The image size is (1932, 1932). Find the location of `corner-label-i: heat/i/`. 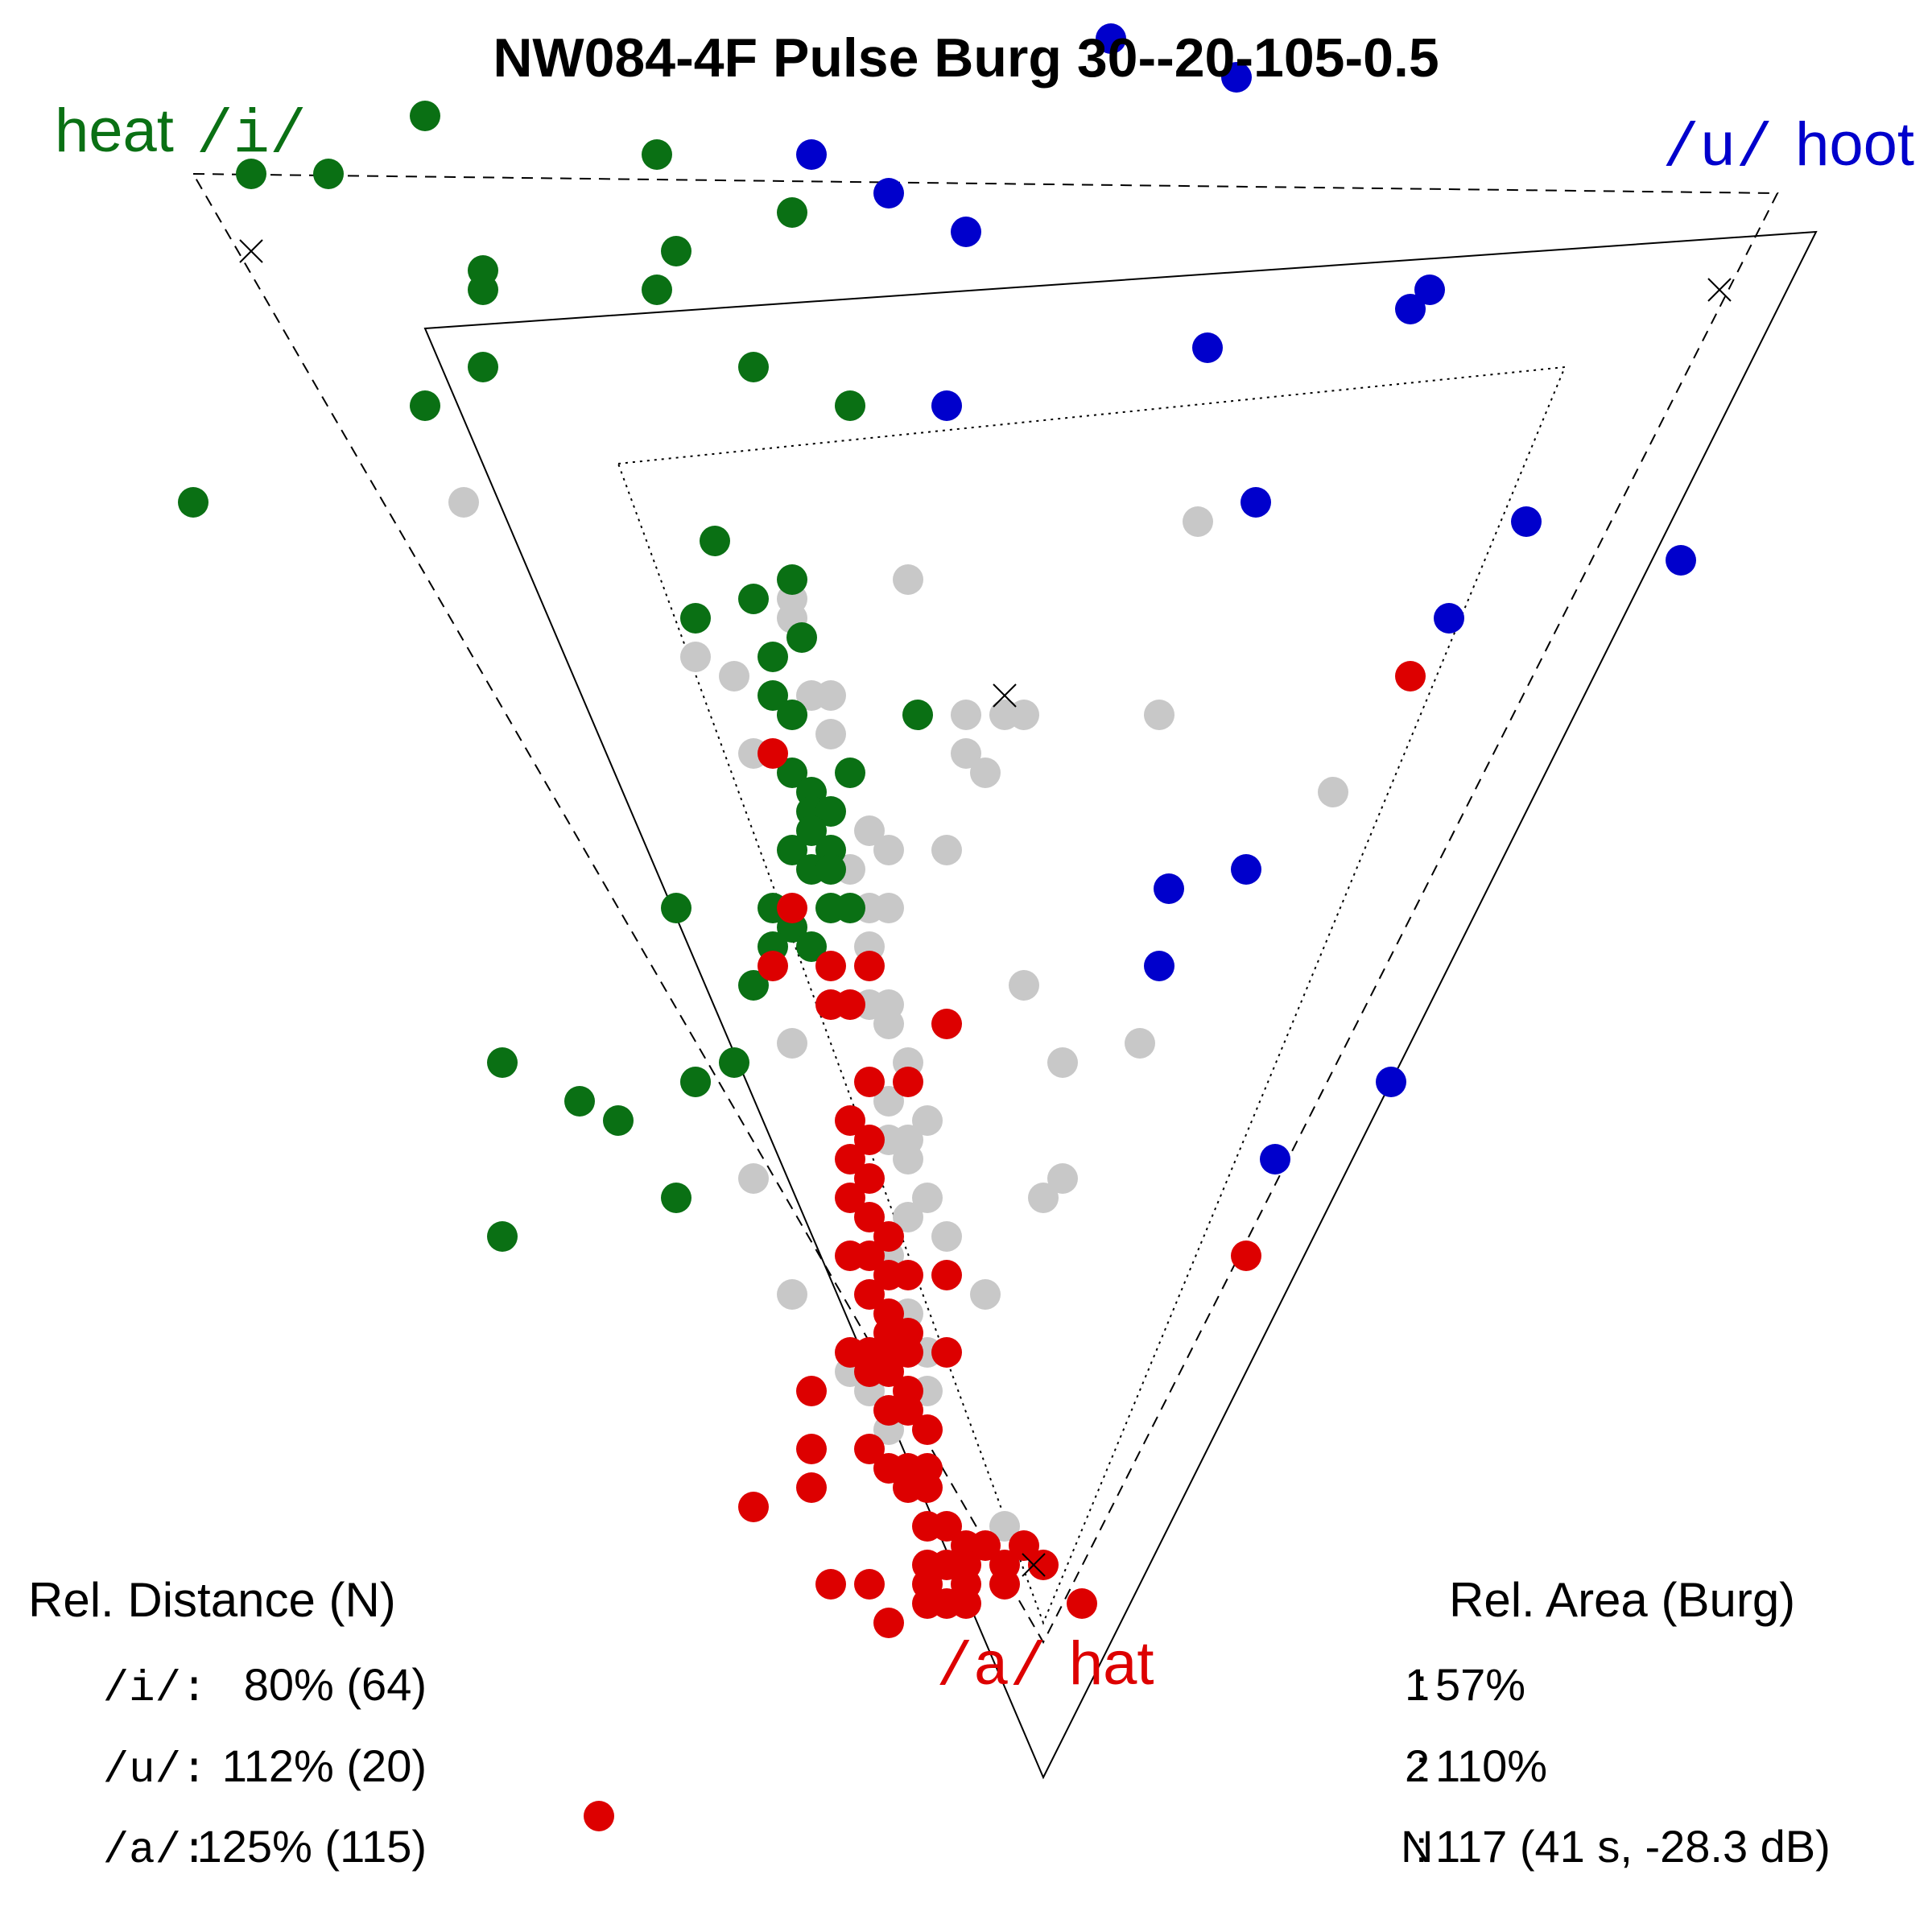

corner-label-i: heat/i/ is located at coordinates (181, 133).